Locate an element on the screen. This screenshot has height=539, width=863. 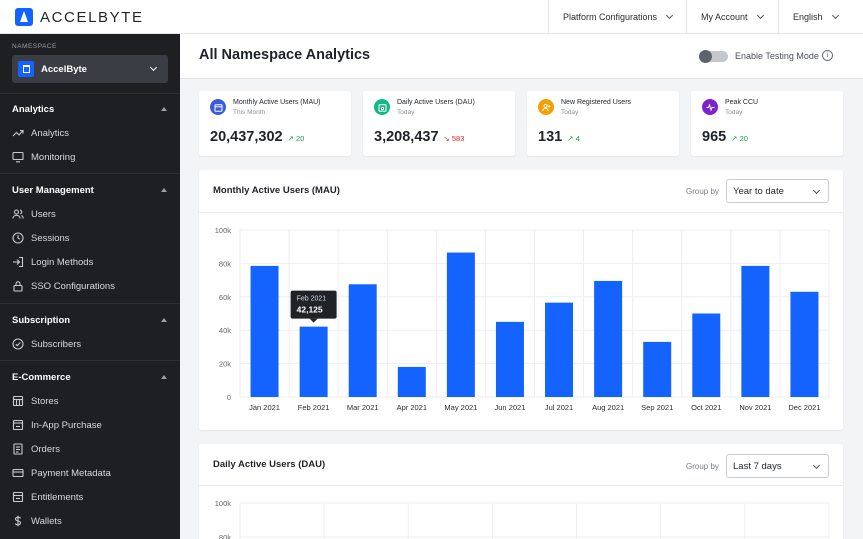
sidebar-item-label: Users is located at coordinates (43, 214).